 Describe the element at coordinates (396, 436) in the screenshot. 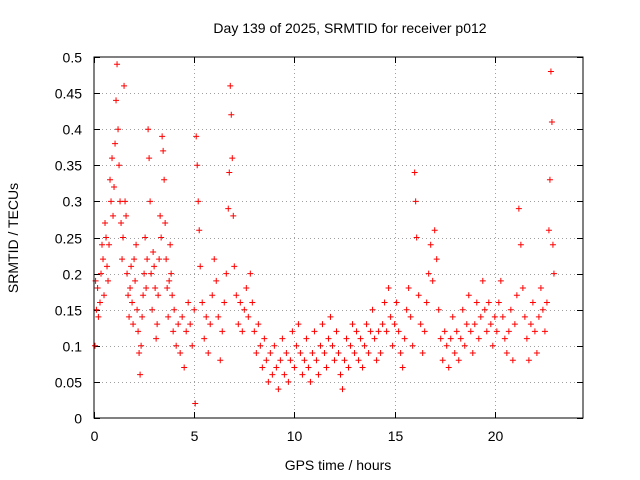

I see `x-tick-label: 15` at that location.